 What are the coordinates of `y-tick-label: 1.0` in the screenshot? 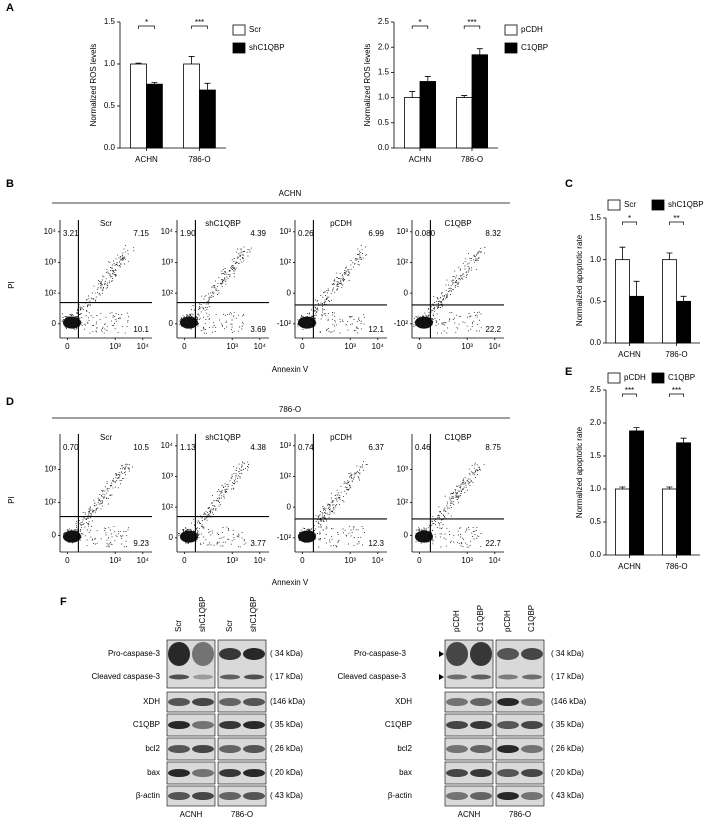 It's located at (110, 63).